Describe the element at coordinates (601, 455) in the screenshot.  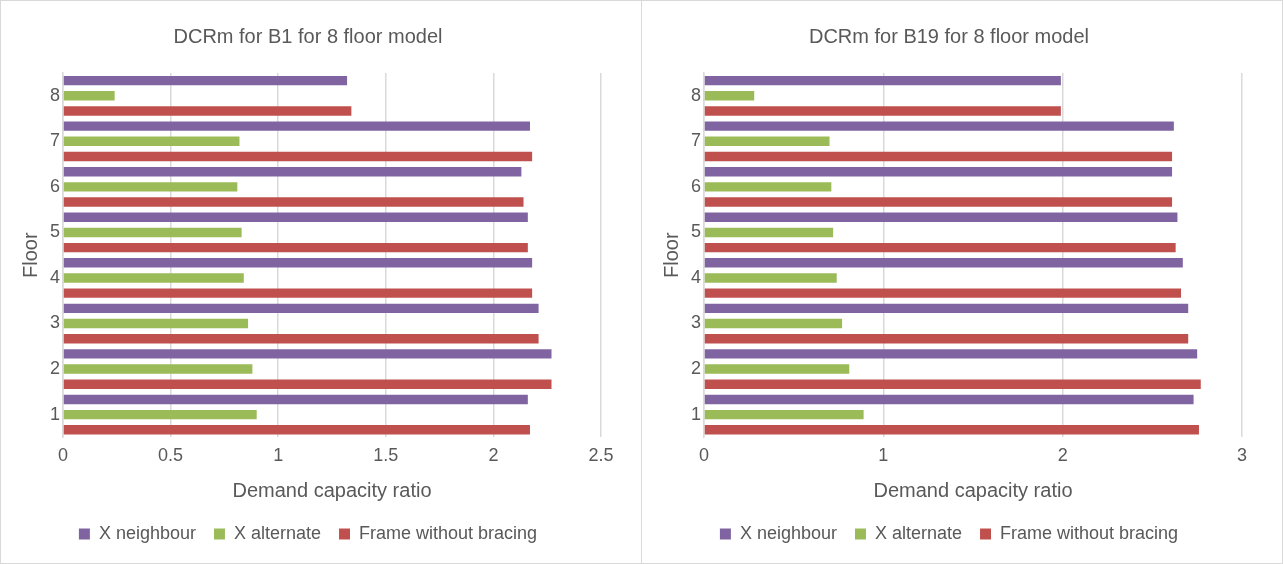
I see `x-tick-label: 2.5` at that location.